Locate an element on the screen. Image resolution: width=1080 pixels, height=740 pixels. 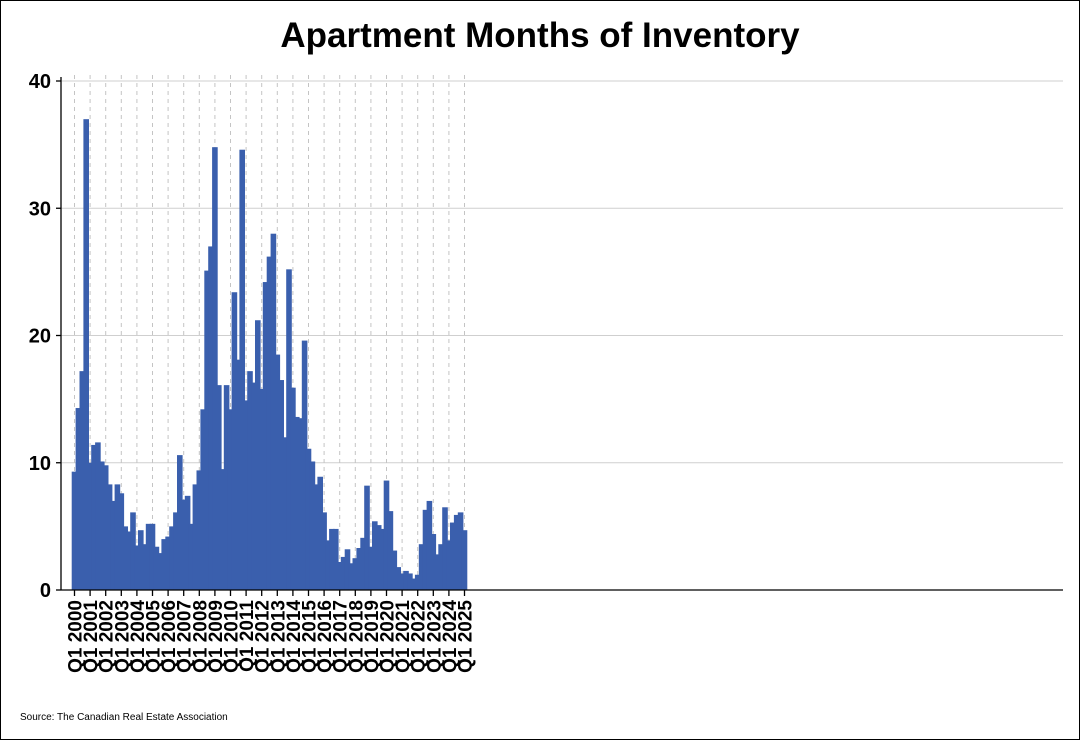
bar: Q4 2022: 7 is located at coordinates (429, 545).